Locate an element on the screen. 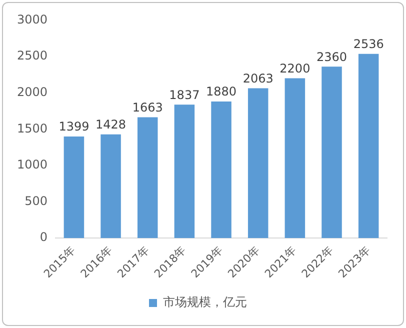 Image resolution: width=406 pixels, height=328 pixels. data-label: 1663 is located at coordinates (147, 107).